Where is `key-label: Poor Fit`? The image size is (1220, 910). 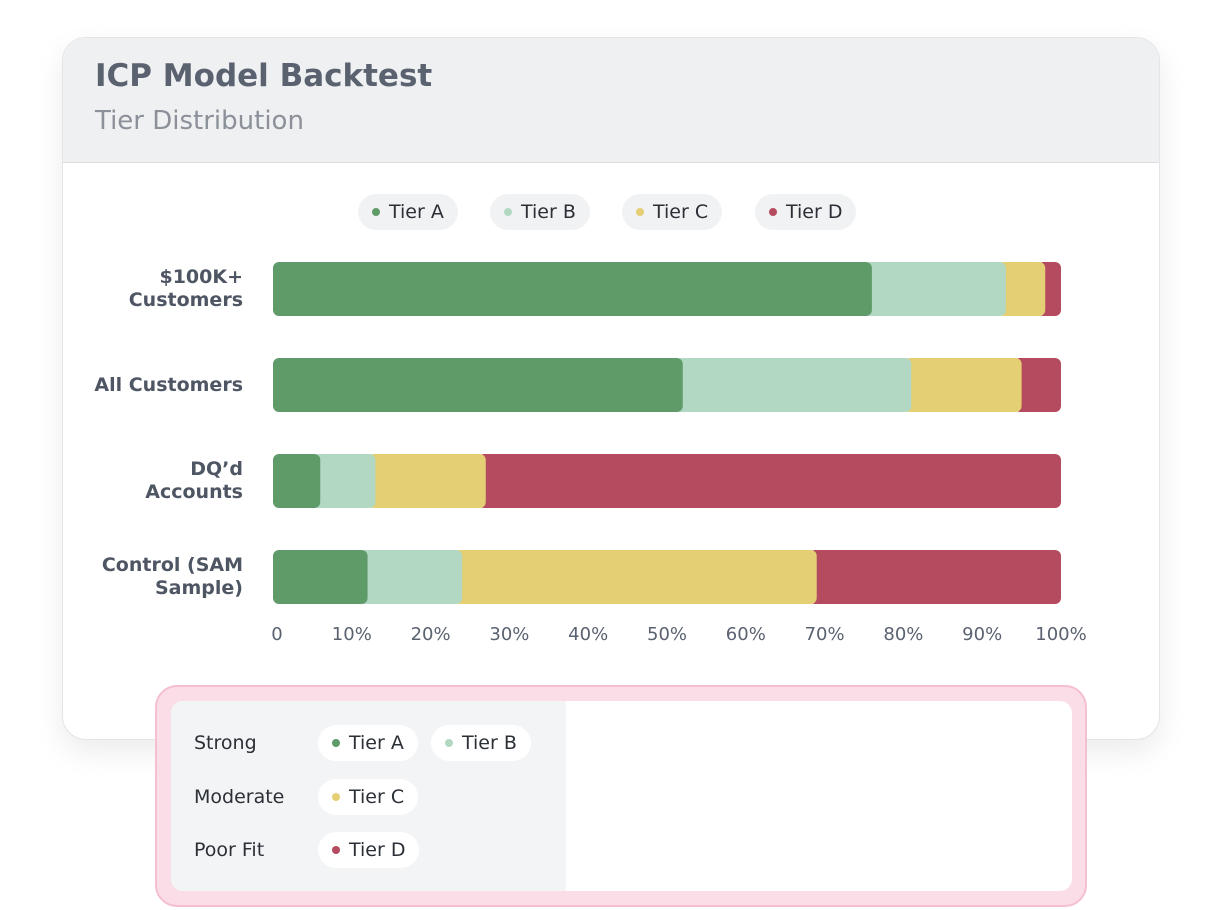 key-label: Poor Fit is located at coordinates (229, 850).